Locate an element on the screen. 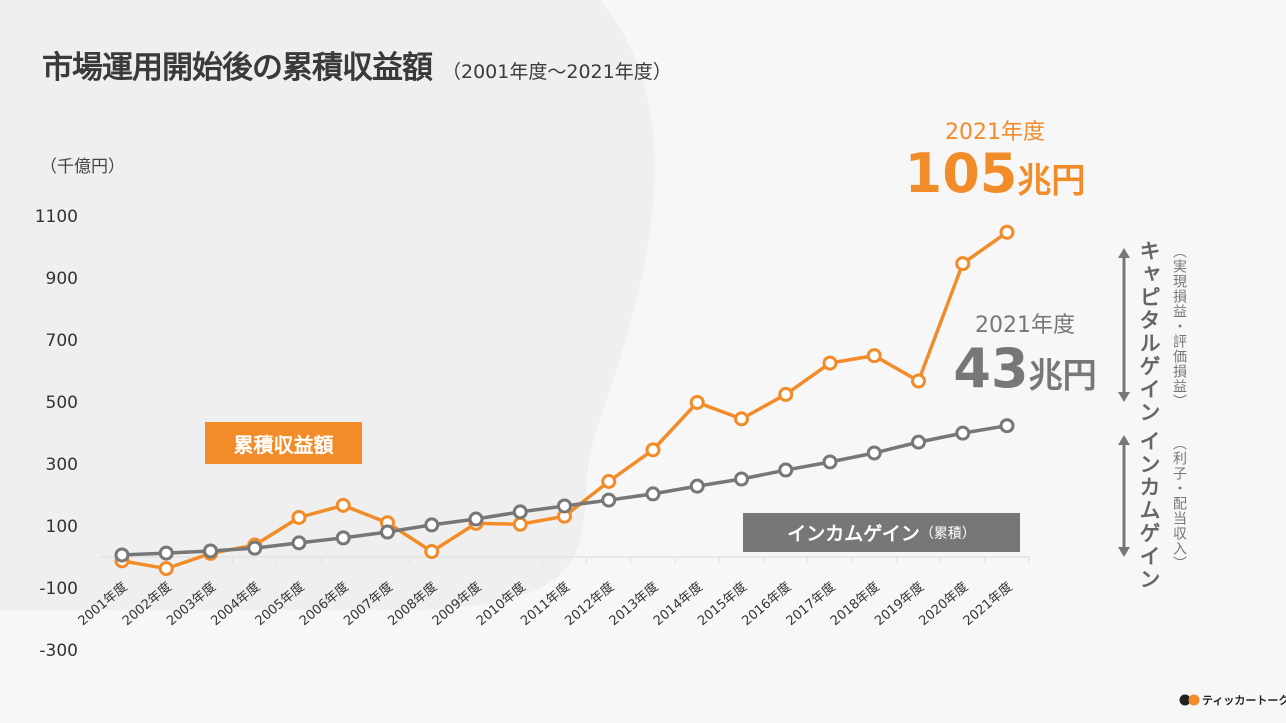 Image resolution: width=1286 pixels, height=723 pixels. y-tick-label: 1100 is located at coordinates (56, 217).